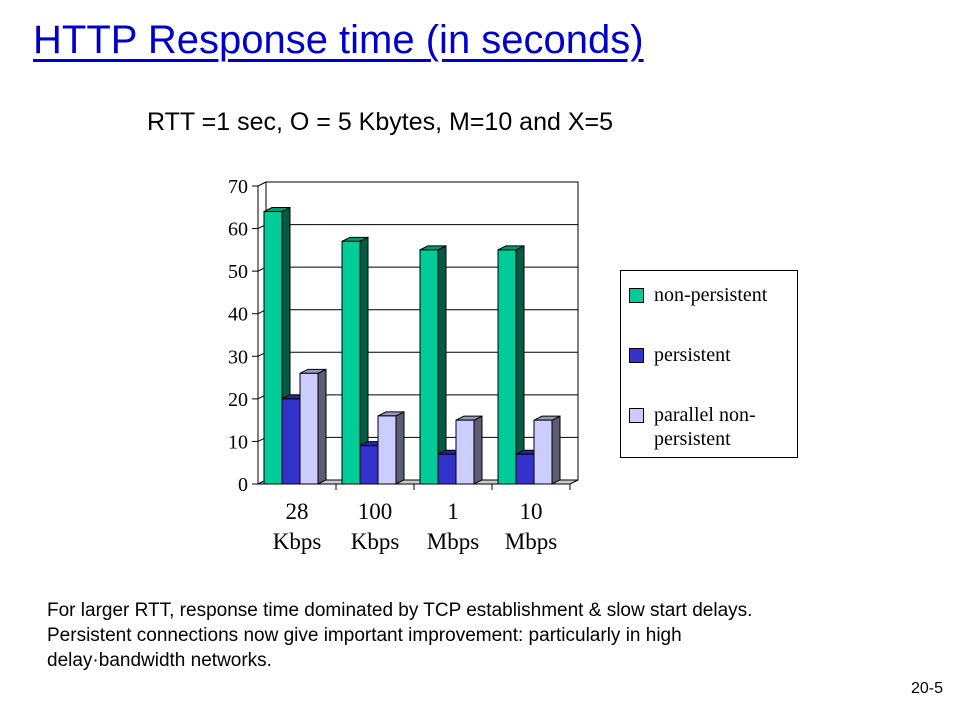  Describe the element at coordinates (636, 415) in the screenshot. I see `legend-swatch-parallel` at that location.